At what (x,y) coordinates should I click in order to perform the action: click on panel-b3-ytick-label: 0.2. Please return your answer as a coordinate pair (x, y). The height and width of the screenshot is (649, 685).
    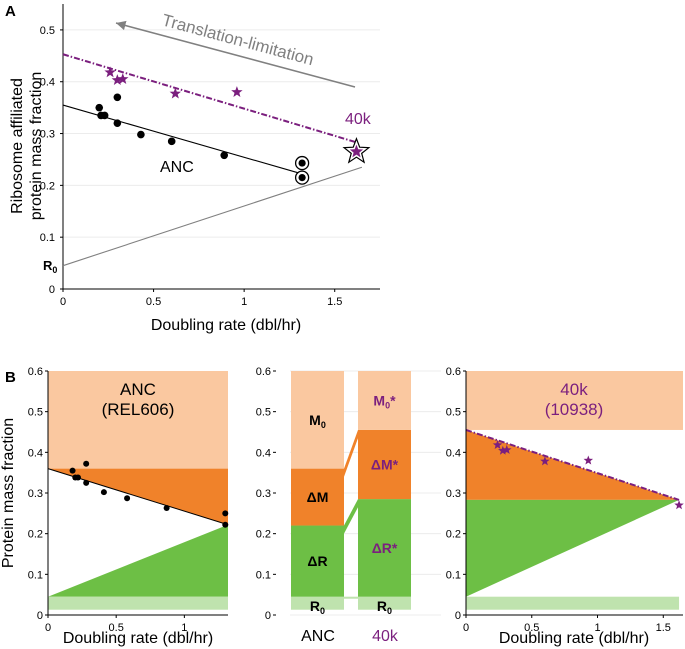
    Looking at the image, I should click on (453, 535).